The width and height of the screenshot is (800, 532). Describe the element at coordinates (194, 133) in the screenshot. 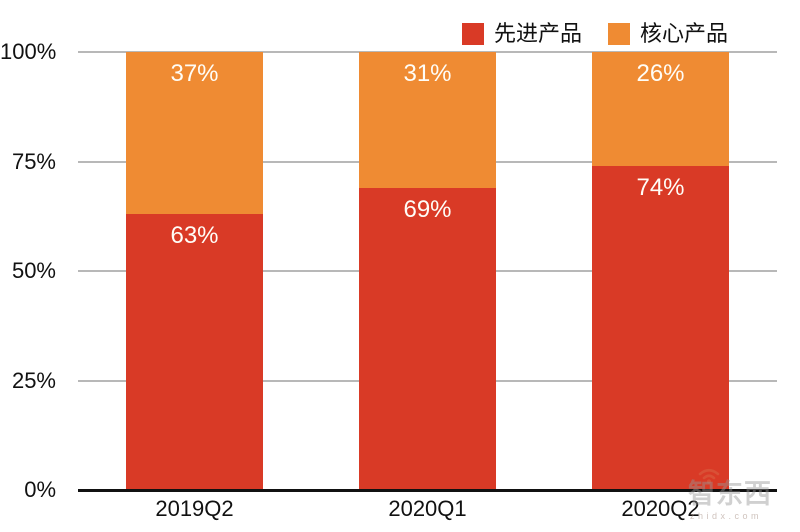

I see `bar-segment-core-products: 37%` at that location.